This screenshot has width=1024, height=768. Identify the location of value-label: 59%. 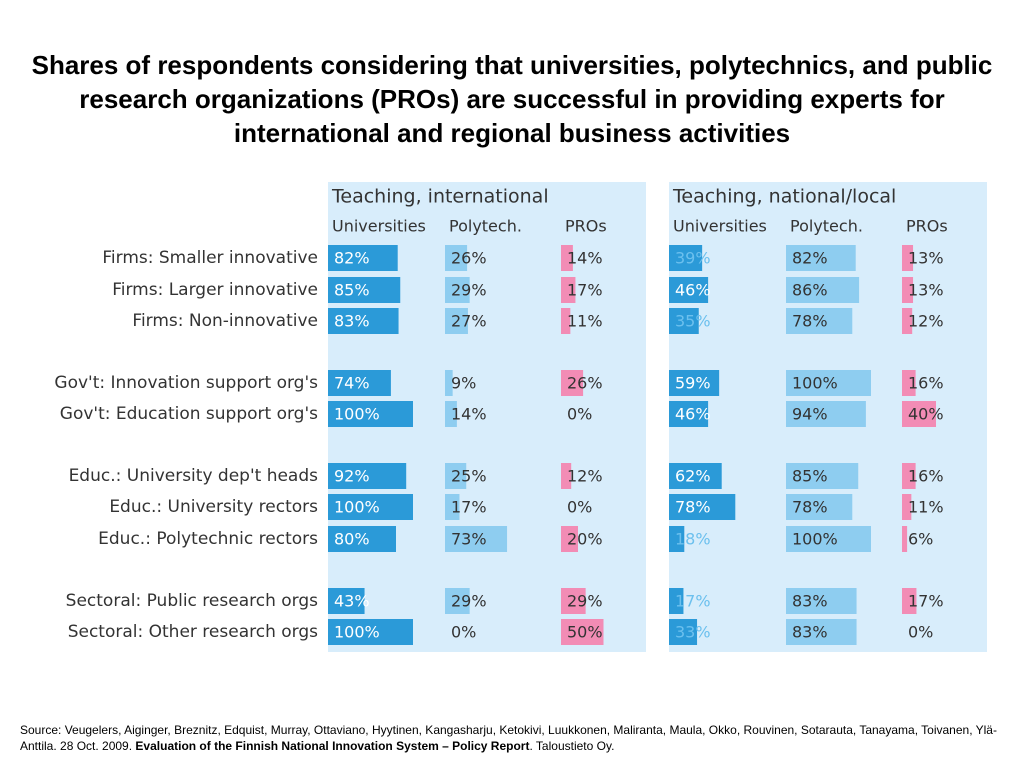
(693, 383).